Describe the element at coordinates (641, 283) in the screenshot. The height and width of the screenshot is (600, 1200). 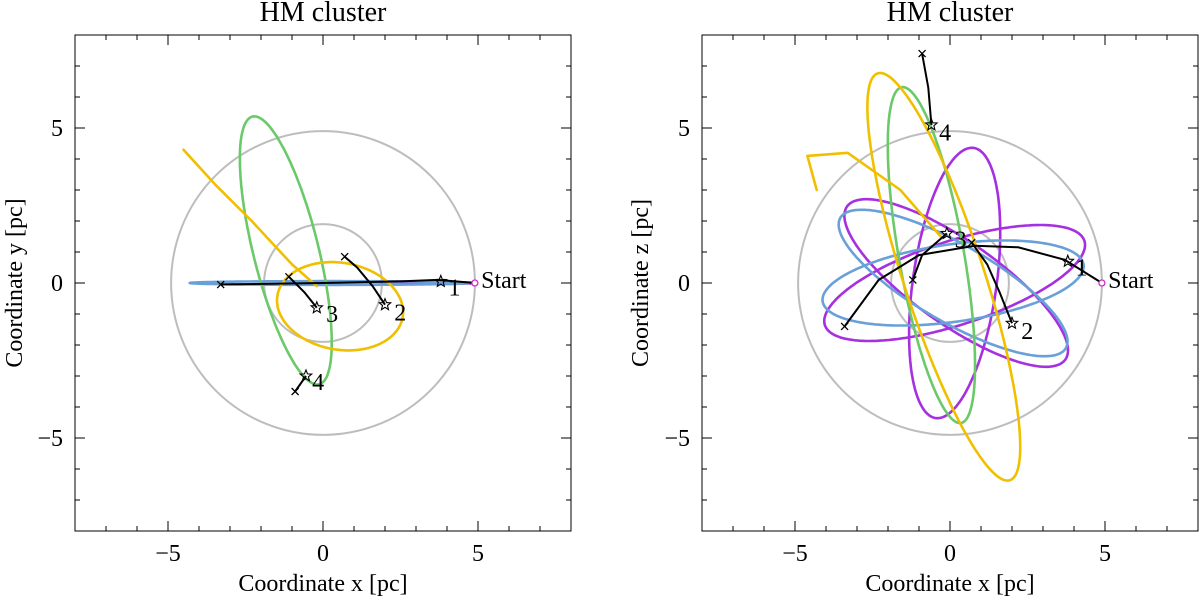
I see `y-axis-label: Coordinate z [pc]` at that location.